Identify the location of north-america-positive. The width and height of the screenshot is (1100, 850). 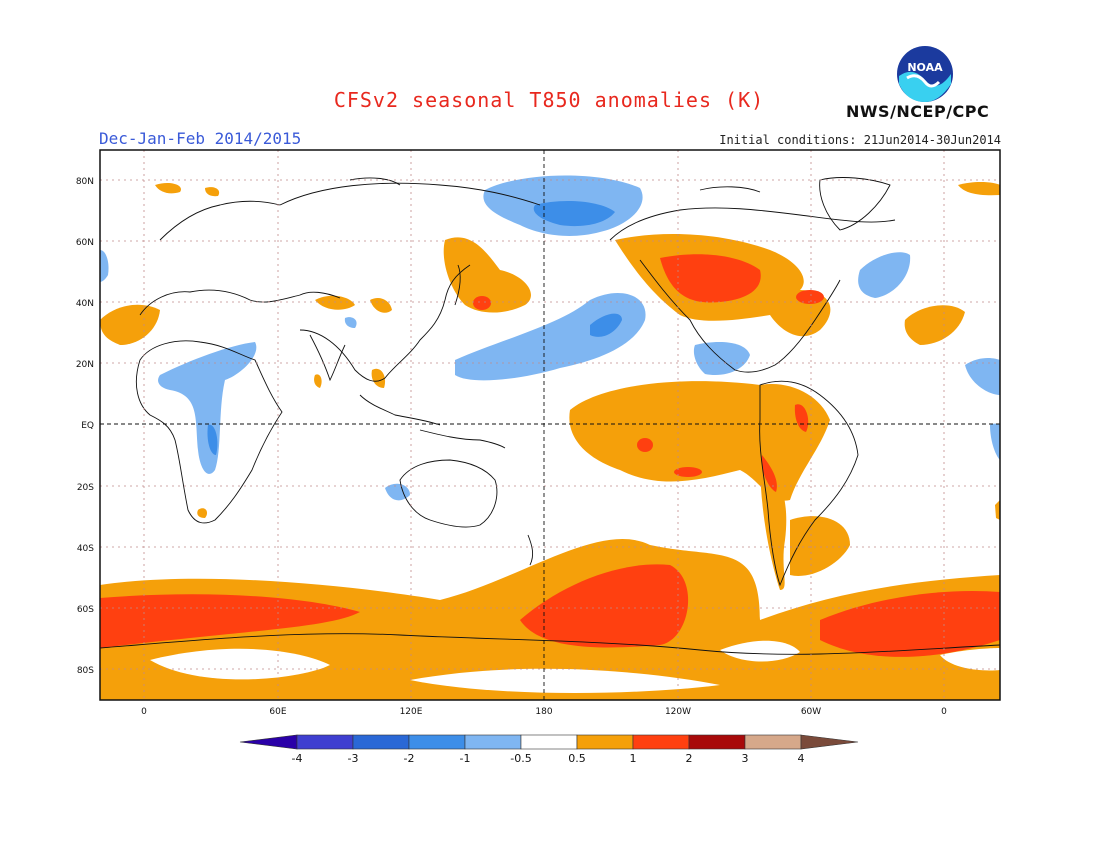
(723, 285).